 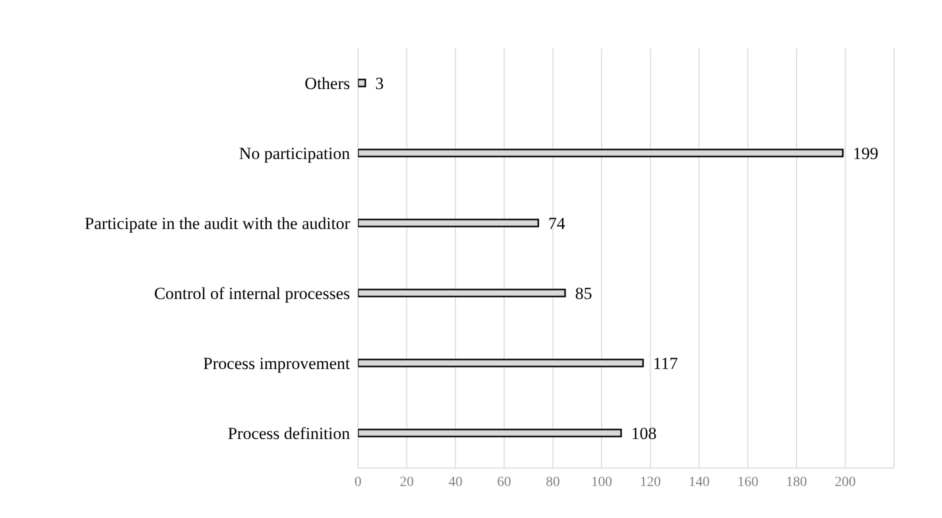 I want to click on y-tick-label: Process definition, so click(x=289, y=434).